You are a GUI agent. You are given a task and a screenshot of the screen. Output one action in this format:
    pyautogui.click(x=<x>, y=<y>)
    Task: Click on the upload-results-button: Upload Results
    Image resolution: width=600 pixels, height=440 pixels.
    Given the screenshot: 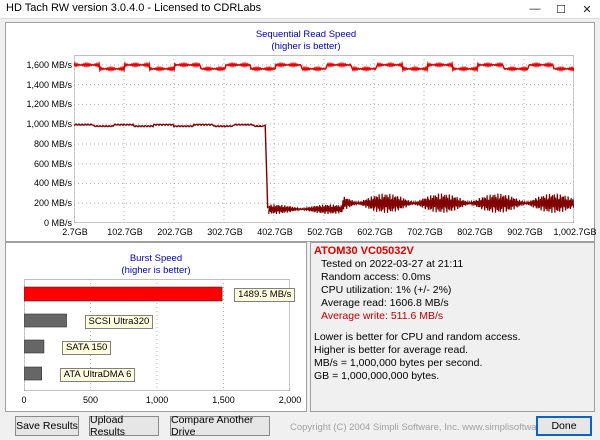 What is the action you would take?
    pyautogui.click(x=124, y=426)
    